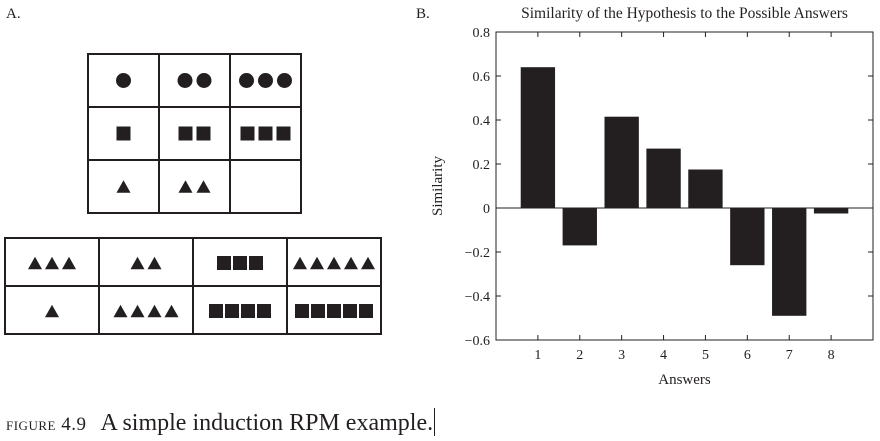  I want to click on y-tick-label: 0, so click(486, 209).